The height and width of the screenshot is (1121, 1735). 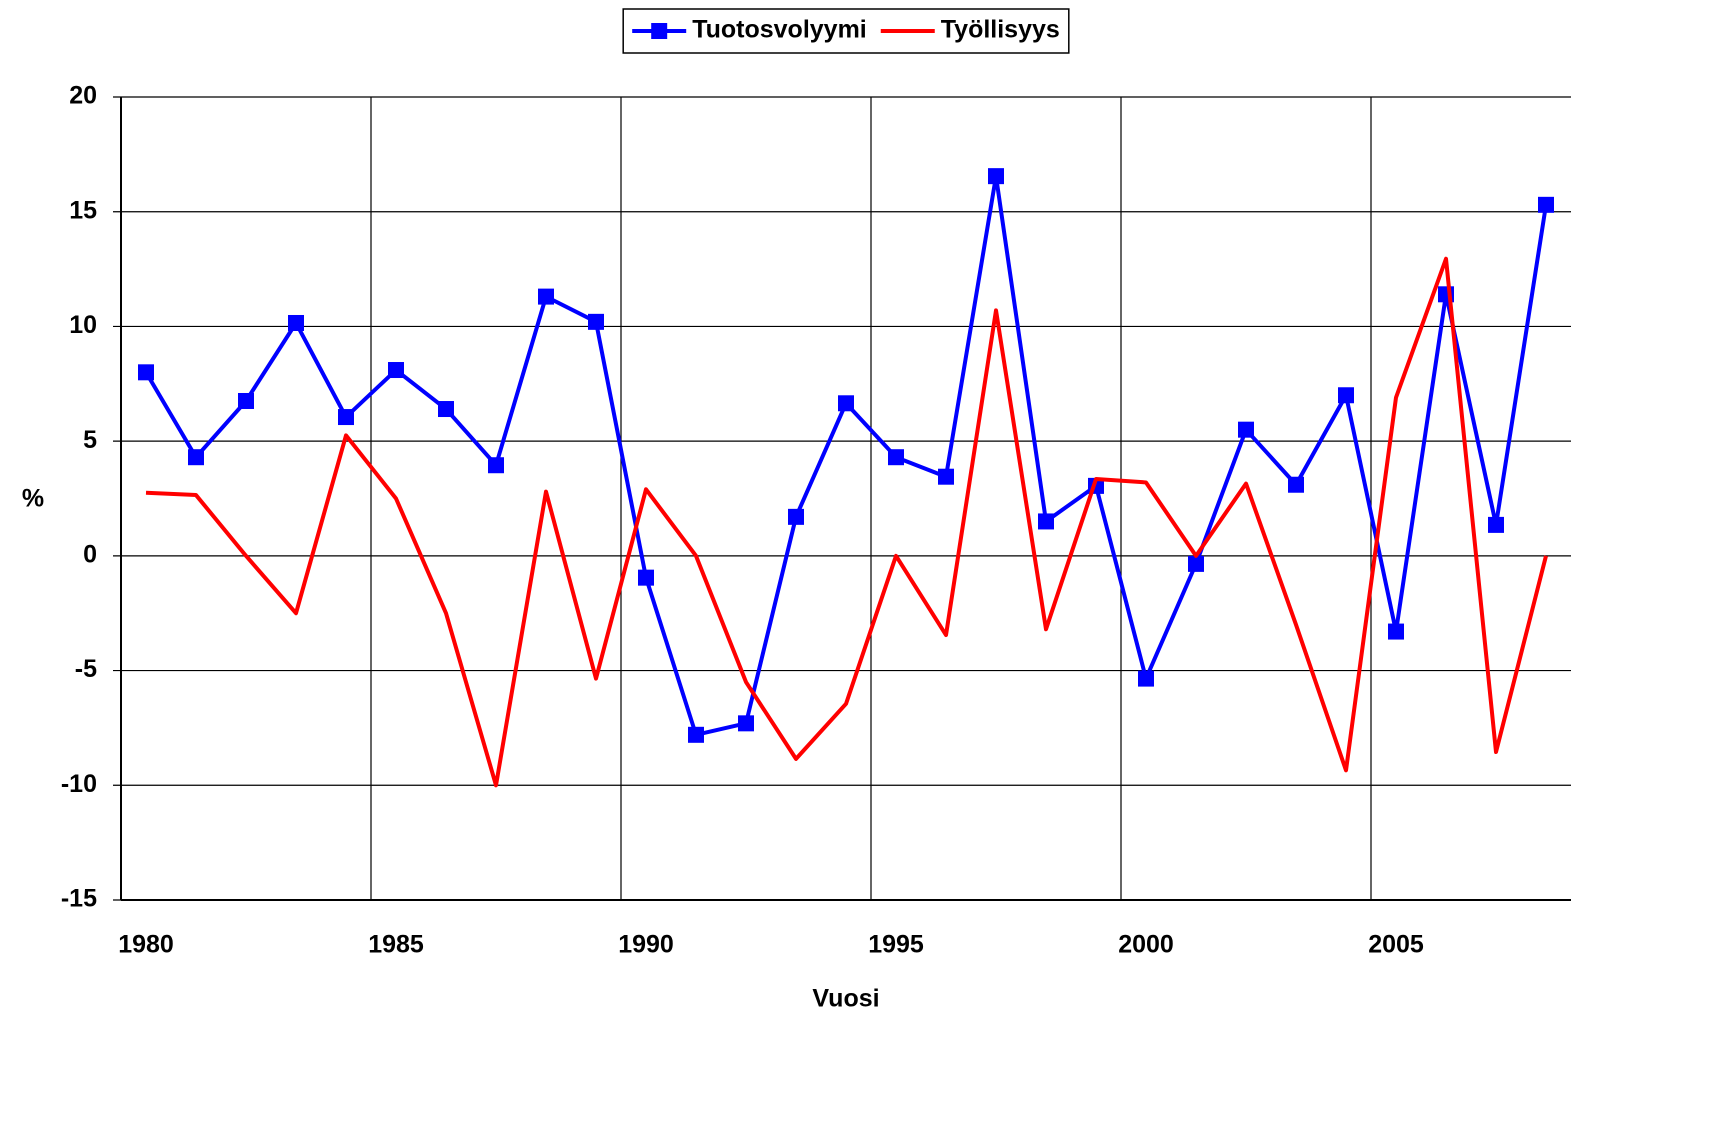 I want to click on y-tick-label: 5, so click(x=90, y=440).